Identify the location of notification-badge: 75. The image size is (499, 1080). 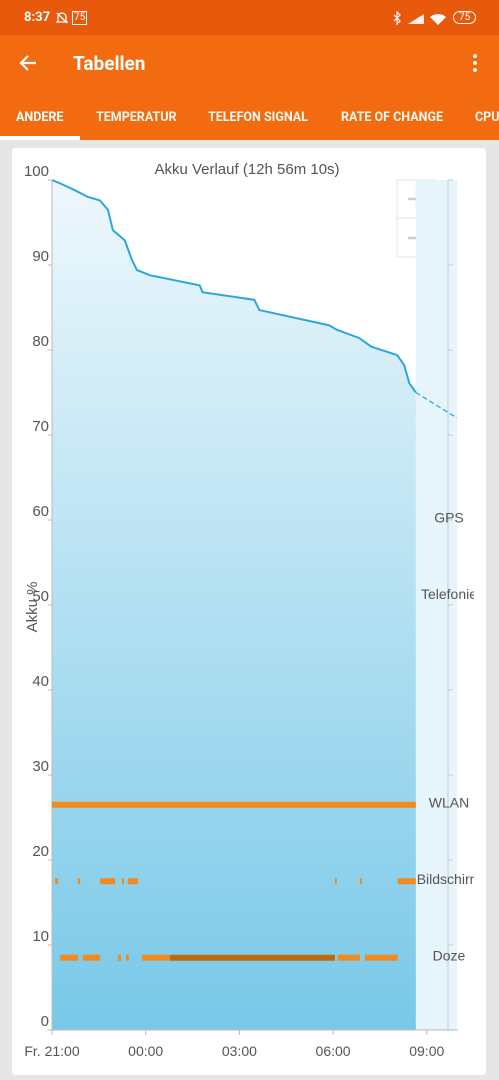
(80, 18).